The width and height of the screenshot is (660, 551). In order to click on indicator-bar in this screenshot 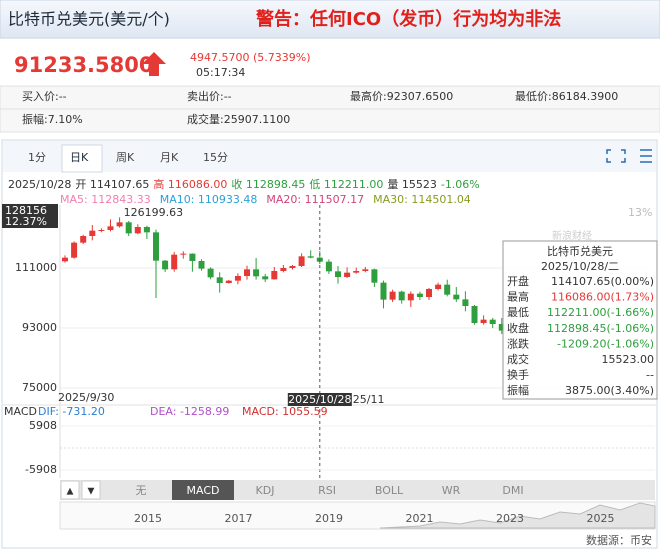, I will do `click(357, 490)`.